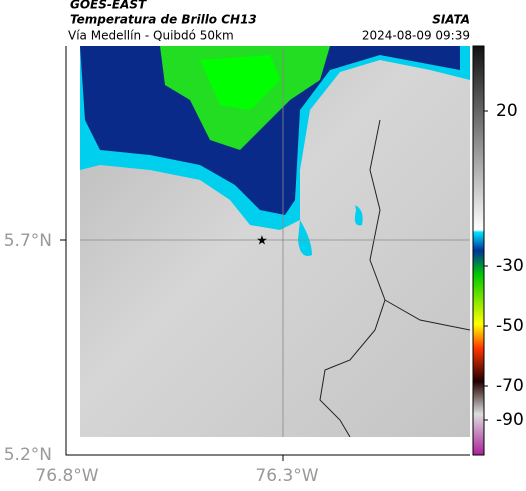 Image resolution: width=526 pixels, height=491 pixels. Describe the element at coordinates (151, 36) in the screenshot. I see `region: Vía Medellín - Quibdó 50km` at that location.